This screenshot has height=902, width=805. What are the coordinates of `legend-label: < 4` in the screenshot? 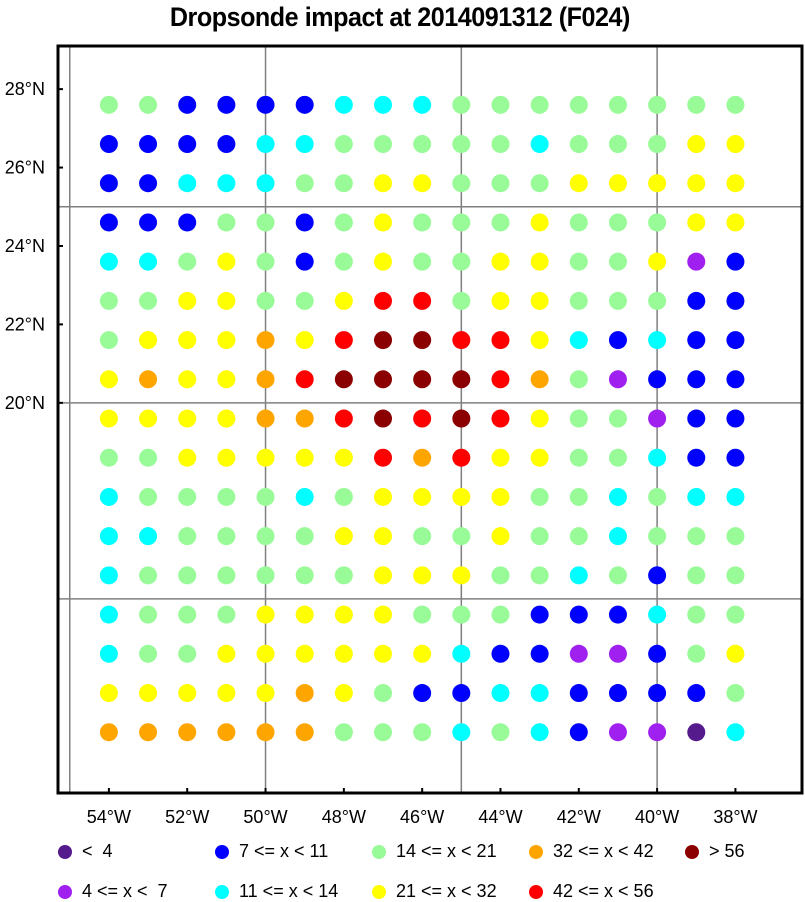 It's located at (97, 851).